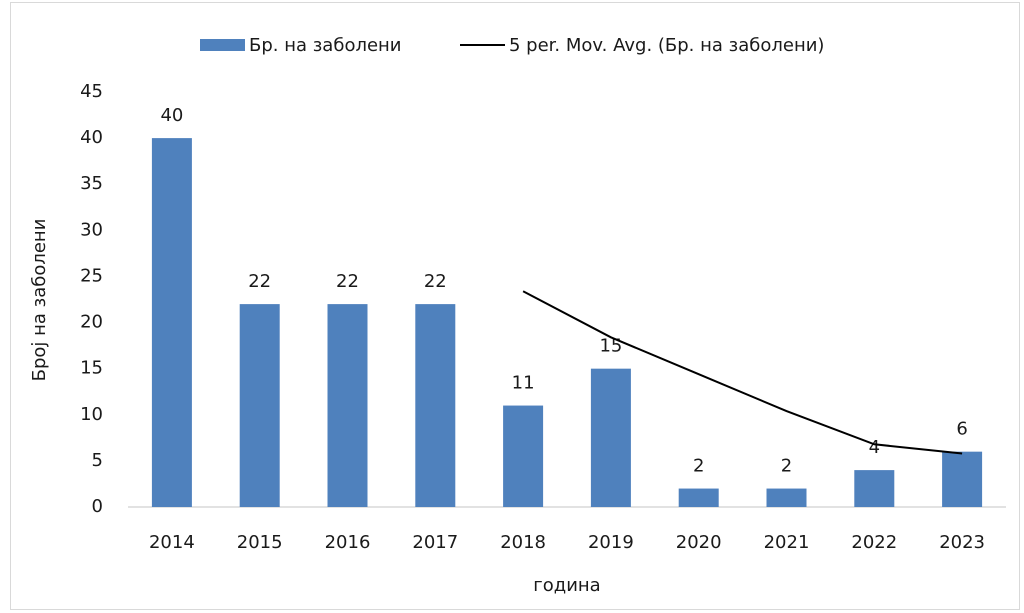  I want to click on y-axis-title: Број на заболени, so click(39, 300).